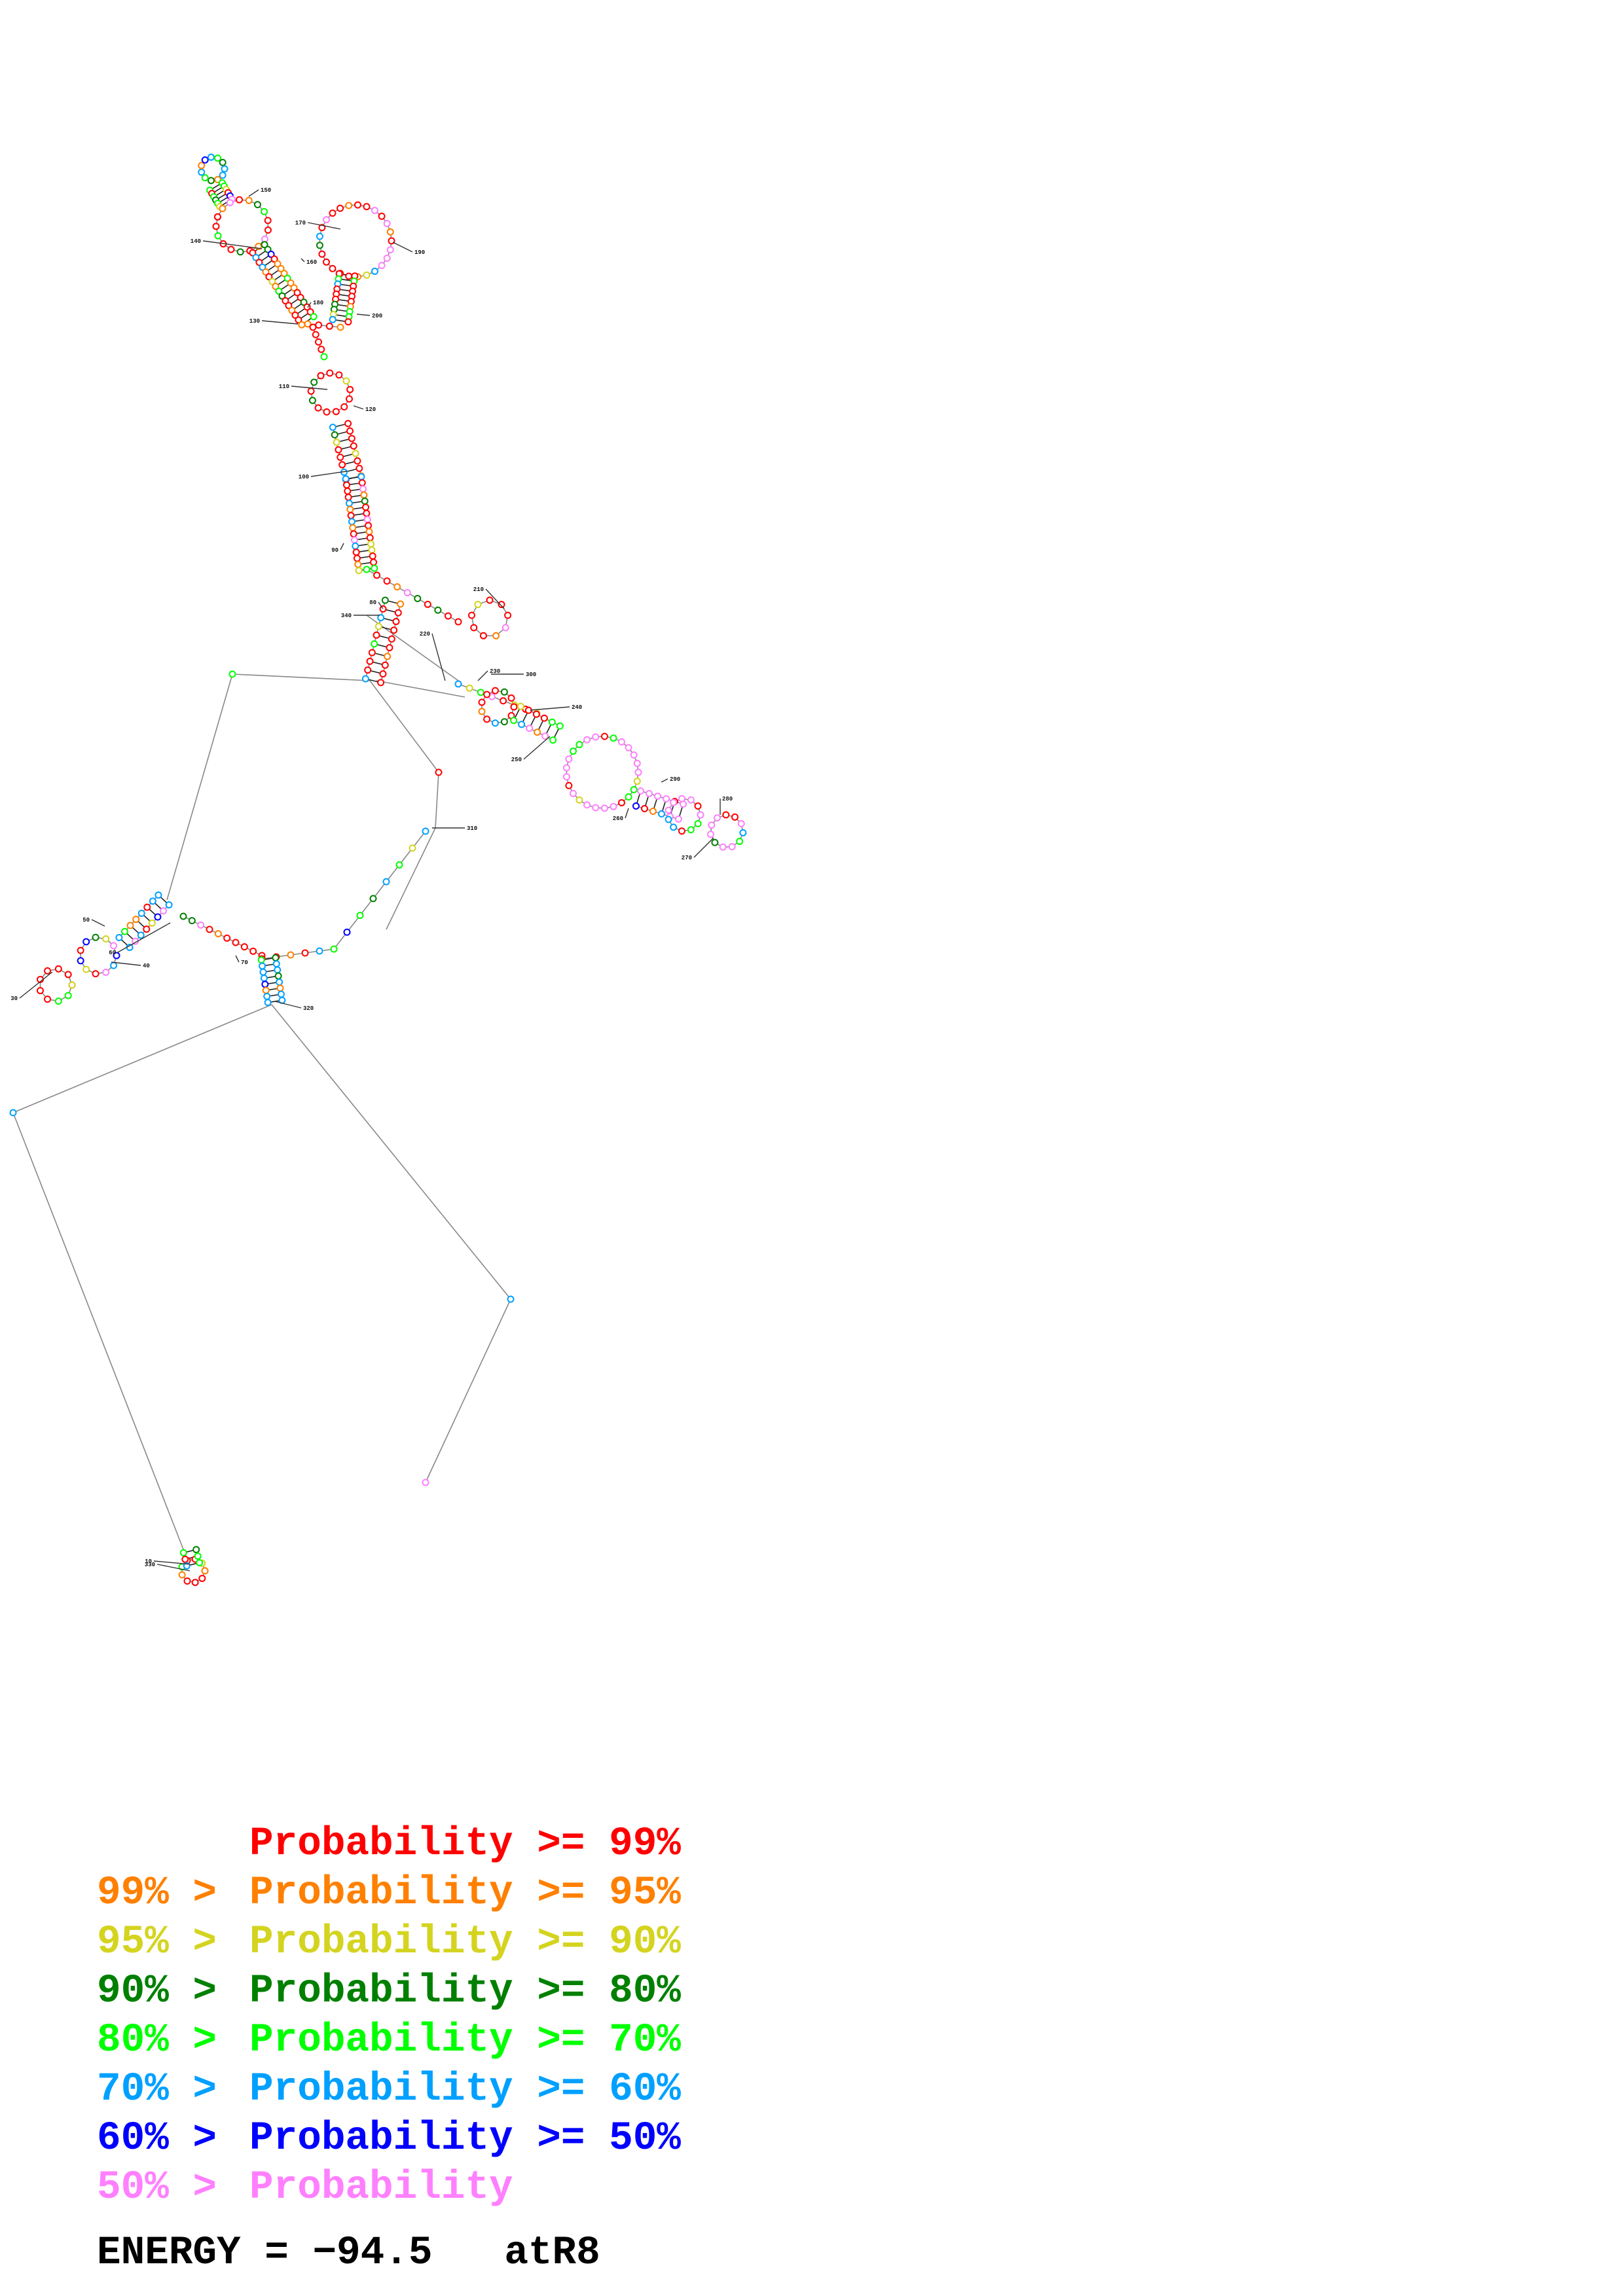  Describe the element at coordinates (465, 2138) in the screenshot. I see `legend-text: Probability >= 50%` at that location.